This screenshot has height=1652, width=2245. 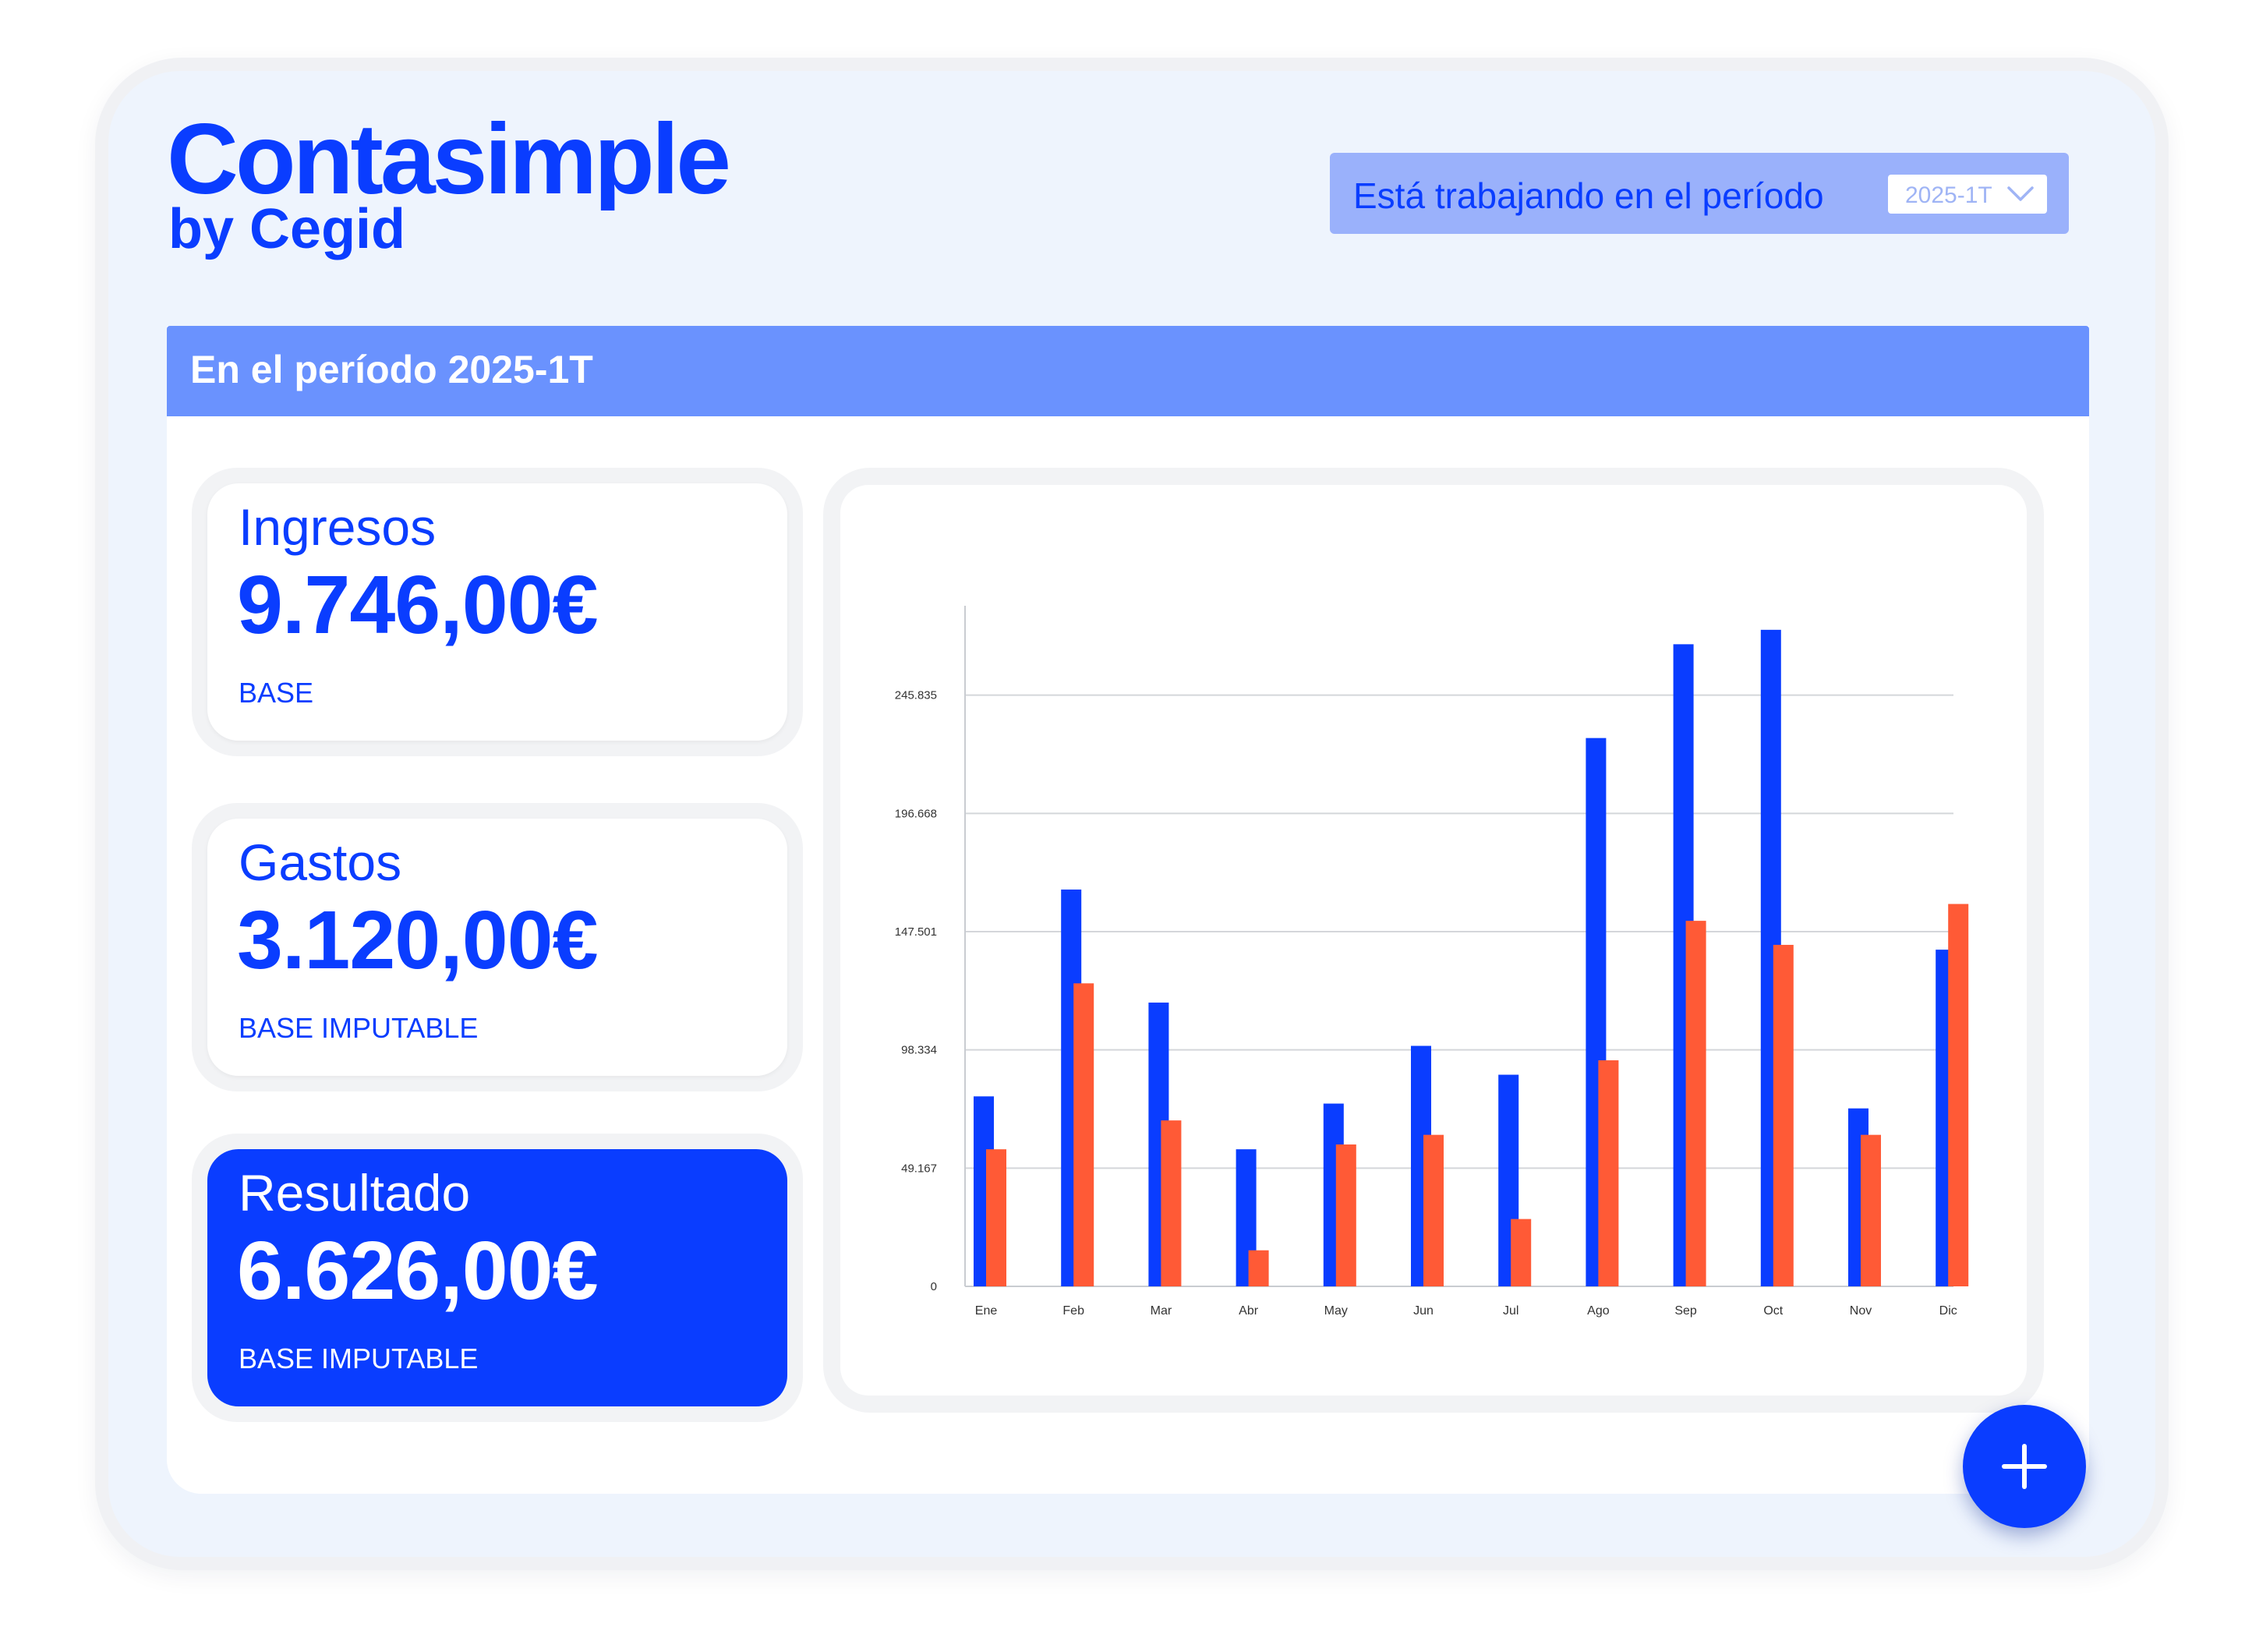 I want to click on period-banner: En el período 2025-1T, so click(x=1128, y=371).